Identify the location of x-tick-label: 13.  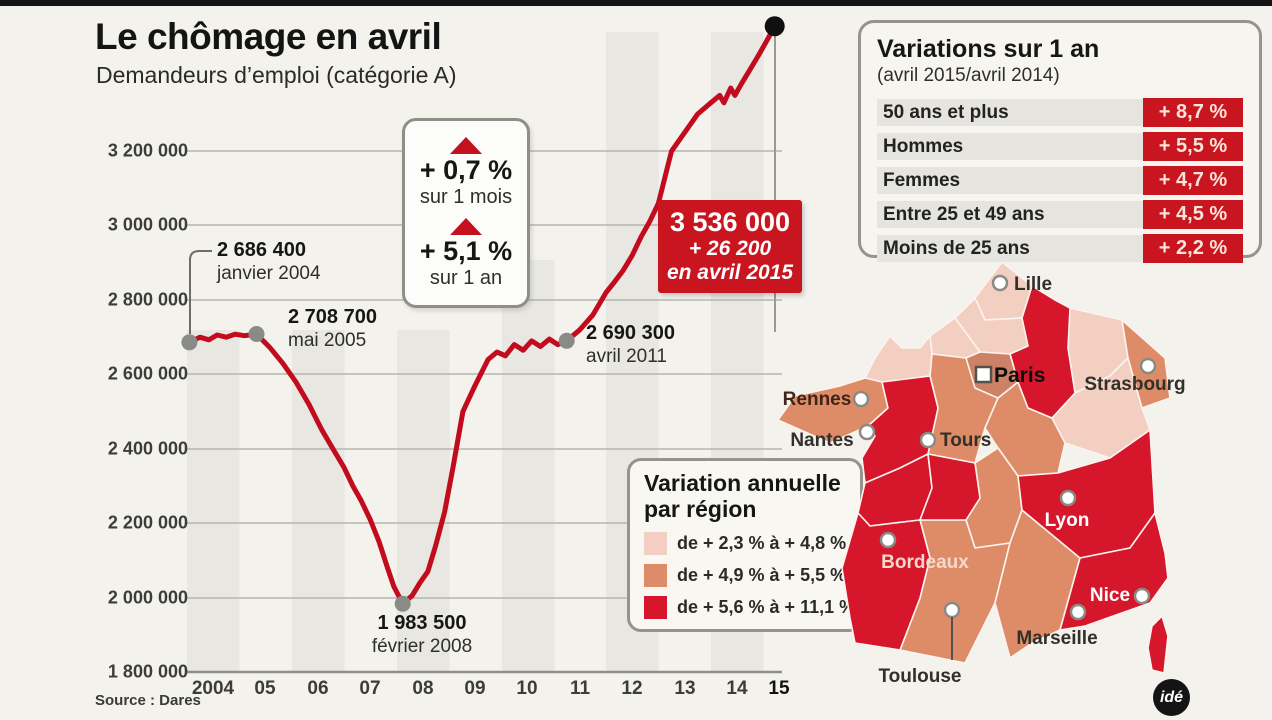
(685, 688).